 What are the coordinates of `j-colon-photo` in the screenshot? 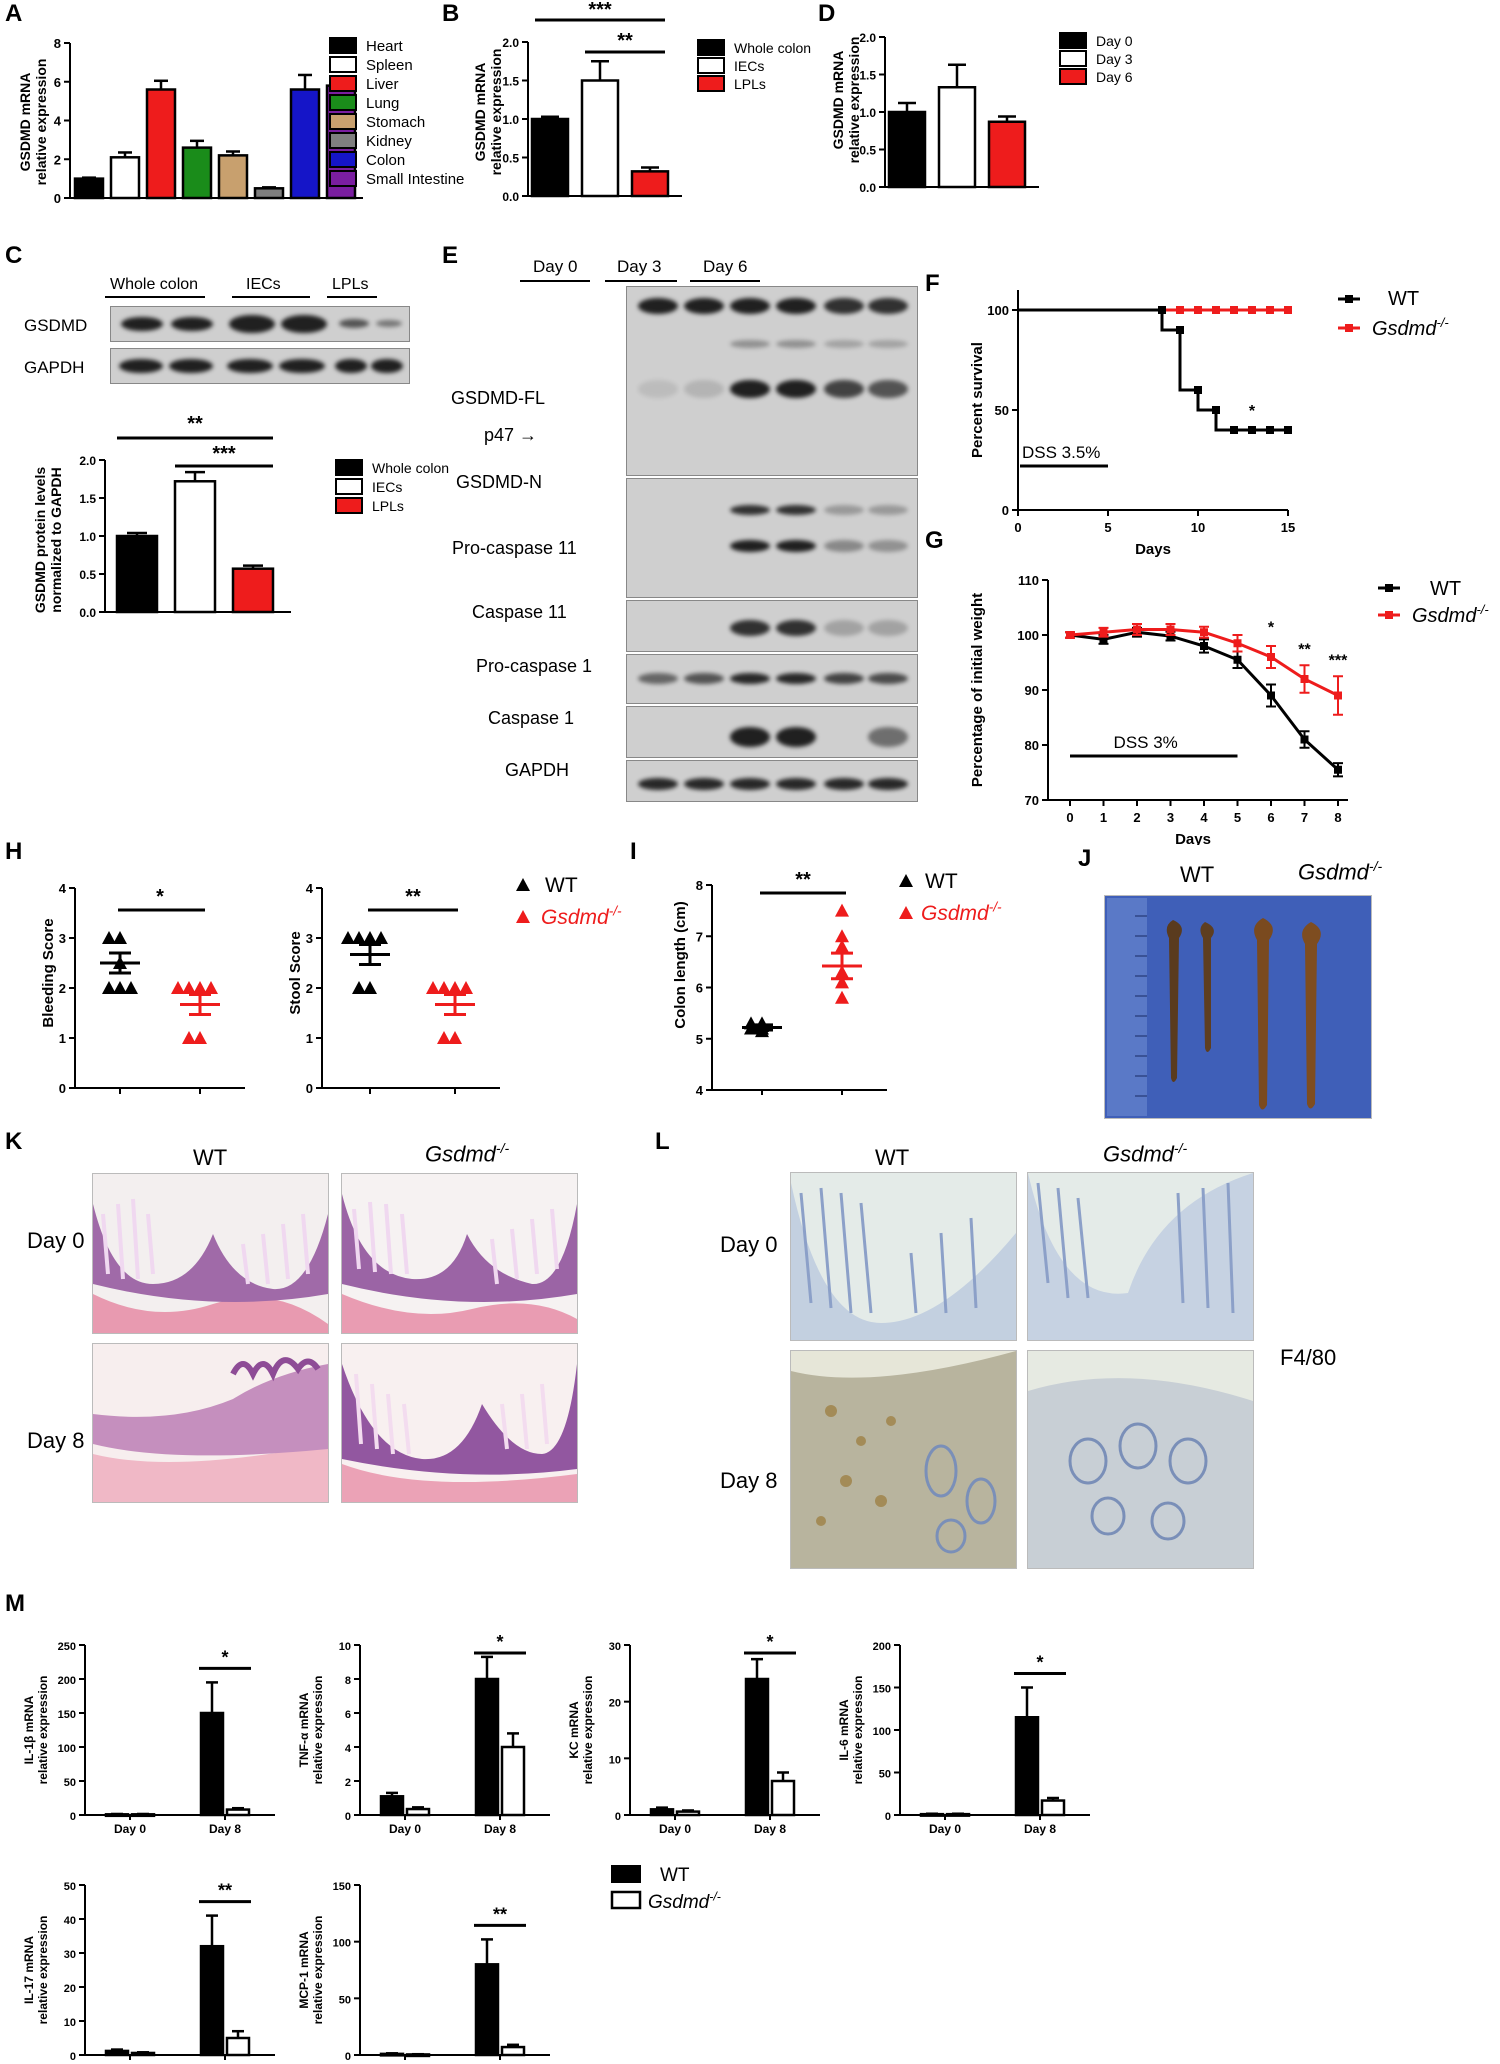 It's located at (1238, 1007).